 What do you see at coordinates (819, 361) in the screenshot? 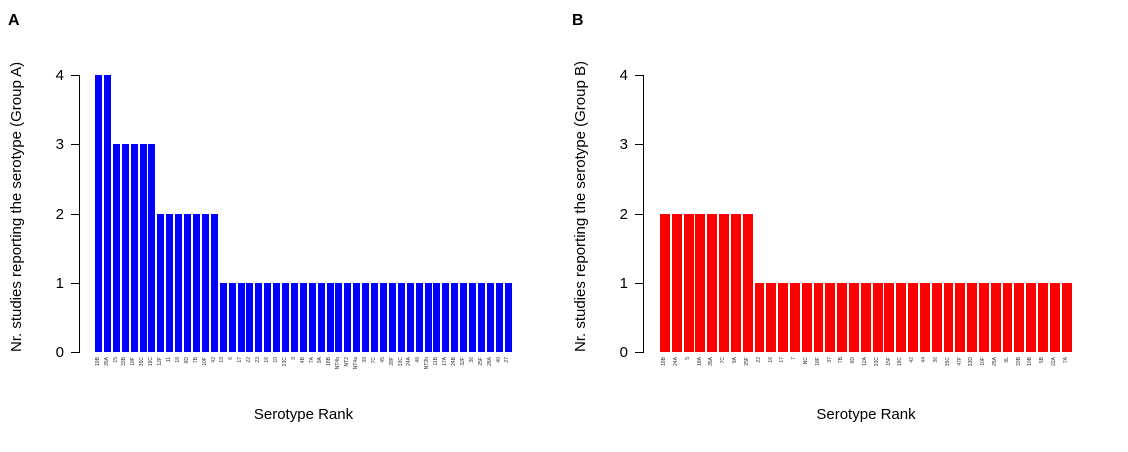
I see `x-tick-cell: 18F` at bounding box center [819, 361].